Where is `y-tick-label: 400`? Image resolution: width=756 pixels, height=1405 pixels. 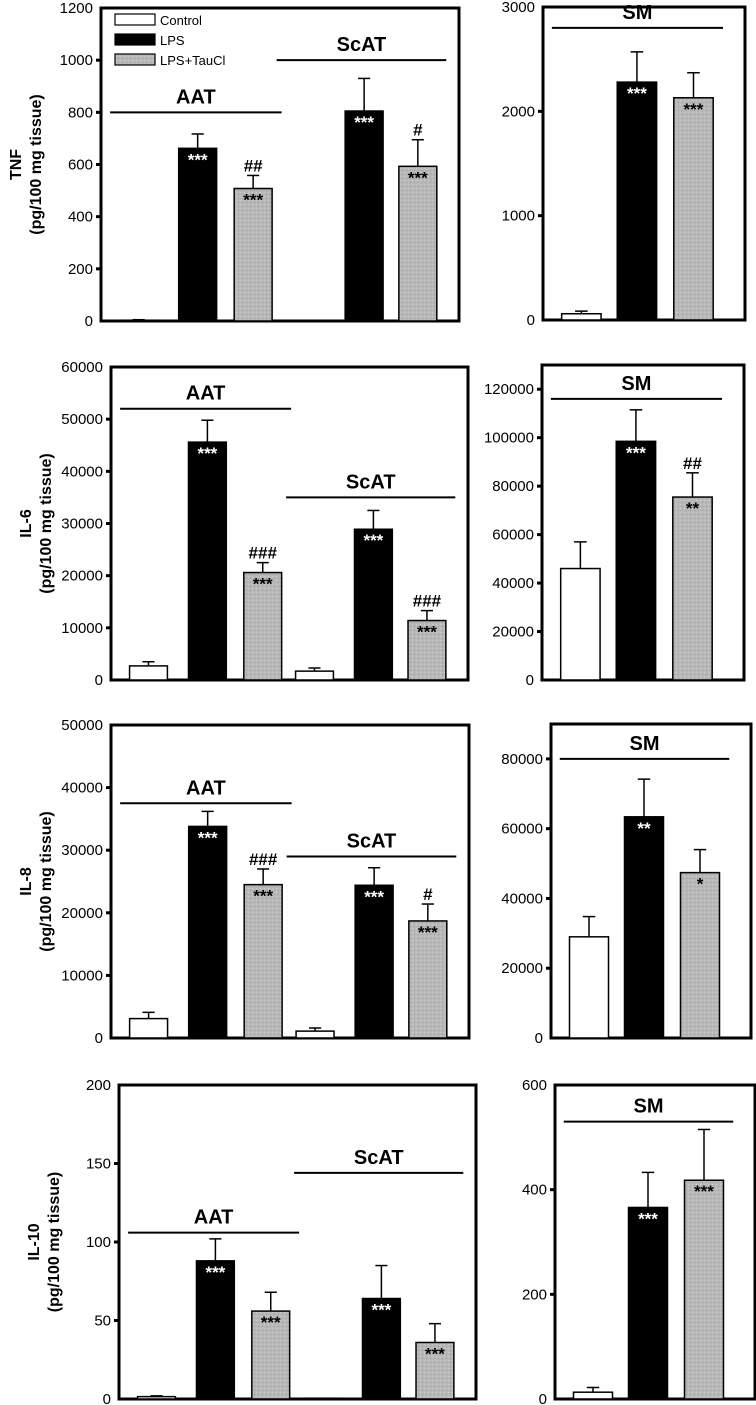 y-tick-label: 400 is located at coordinates (80, 217).